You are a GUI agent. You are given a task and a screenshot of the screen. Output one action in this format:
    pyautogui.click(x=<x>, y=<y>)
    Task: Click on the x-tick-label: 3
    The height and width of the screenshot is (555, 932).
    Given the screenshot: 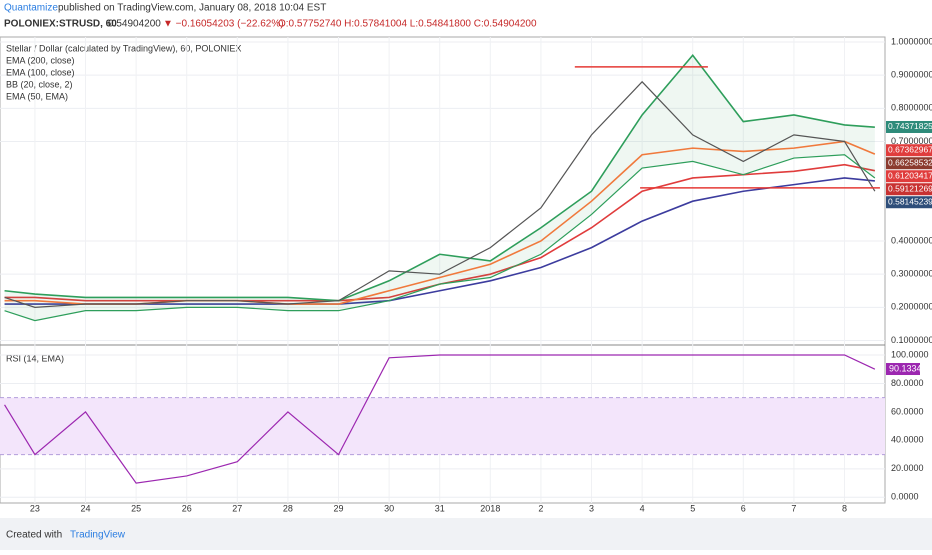 What is the action you would take?
    pyautogui.click(x=591, y=508)
    